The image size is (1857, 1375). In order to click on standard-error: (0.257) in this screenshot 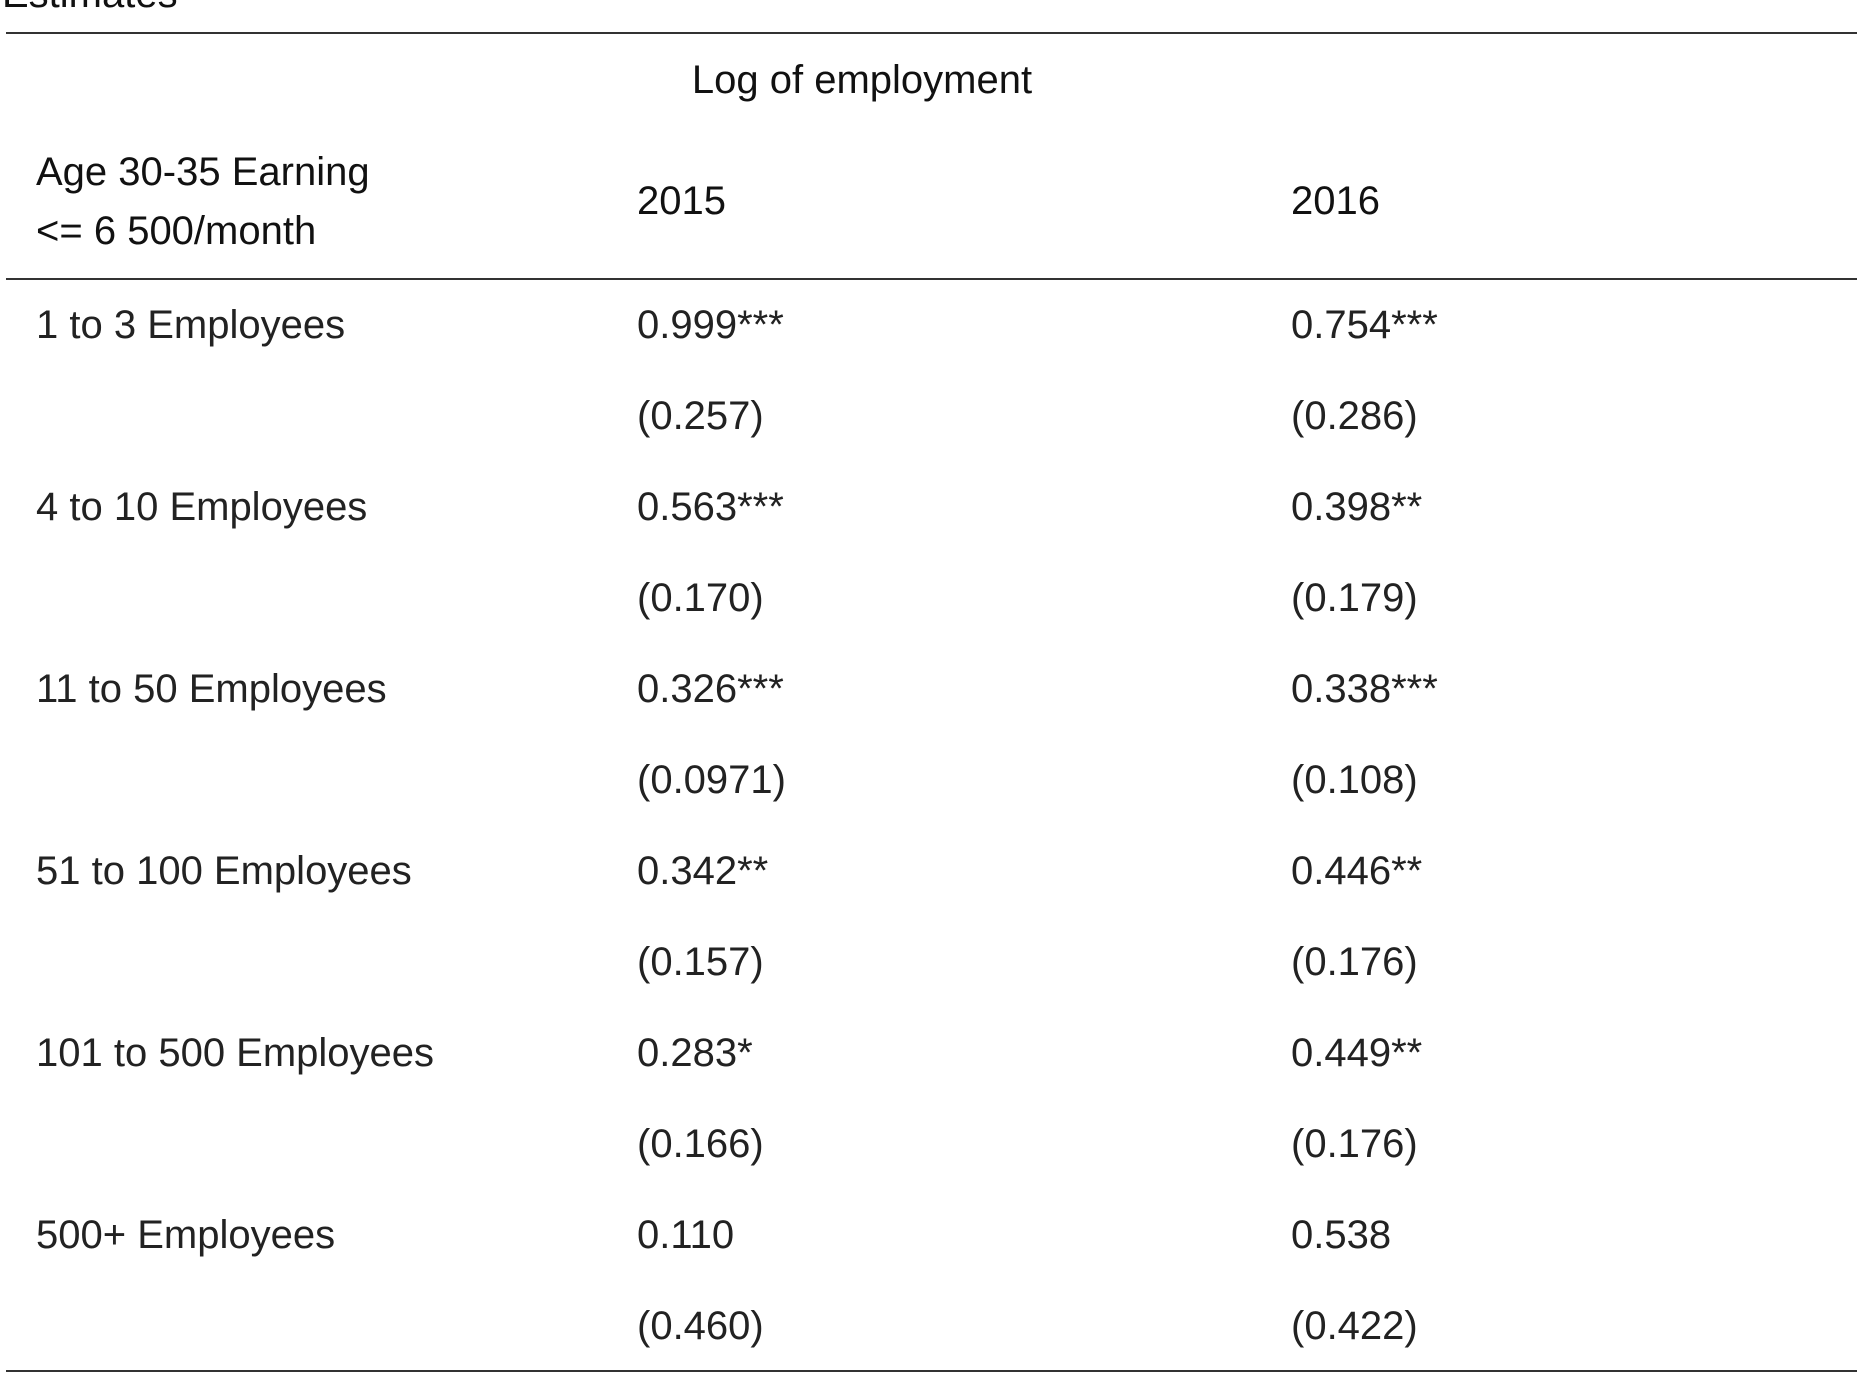, I will do `click(700, 416)`.